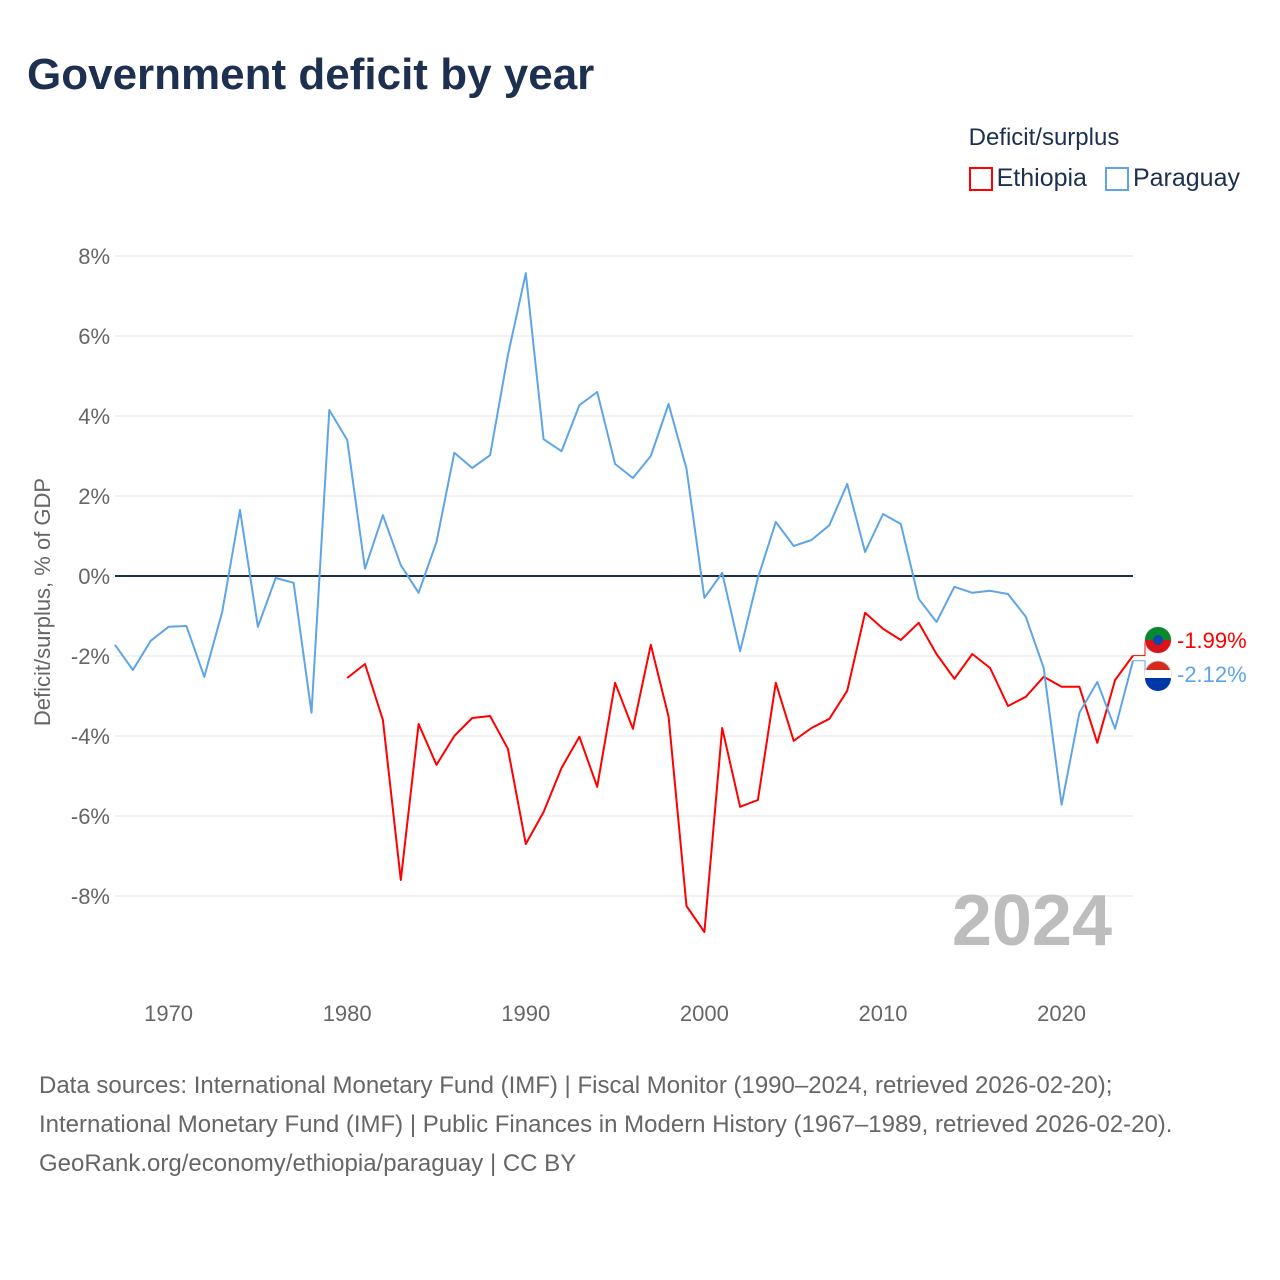 This screenshot has width=1280, height=1280. I want to click on y-tick-label: -2%, so click(90, 656).